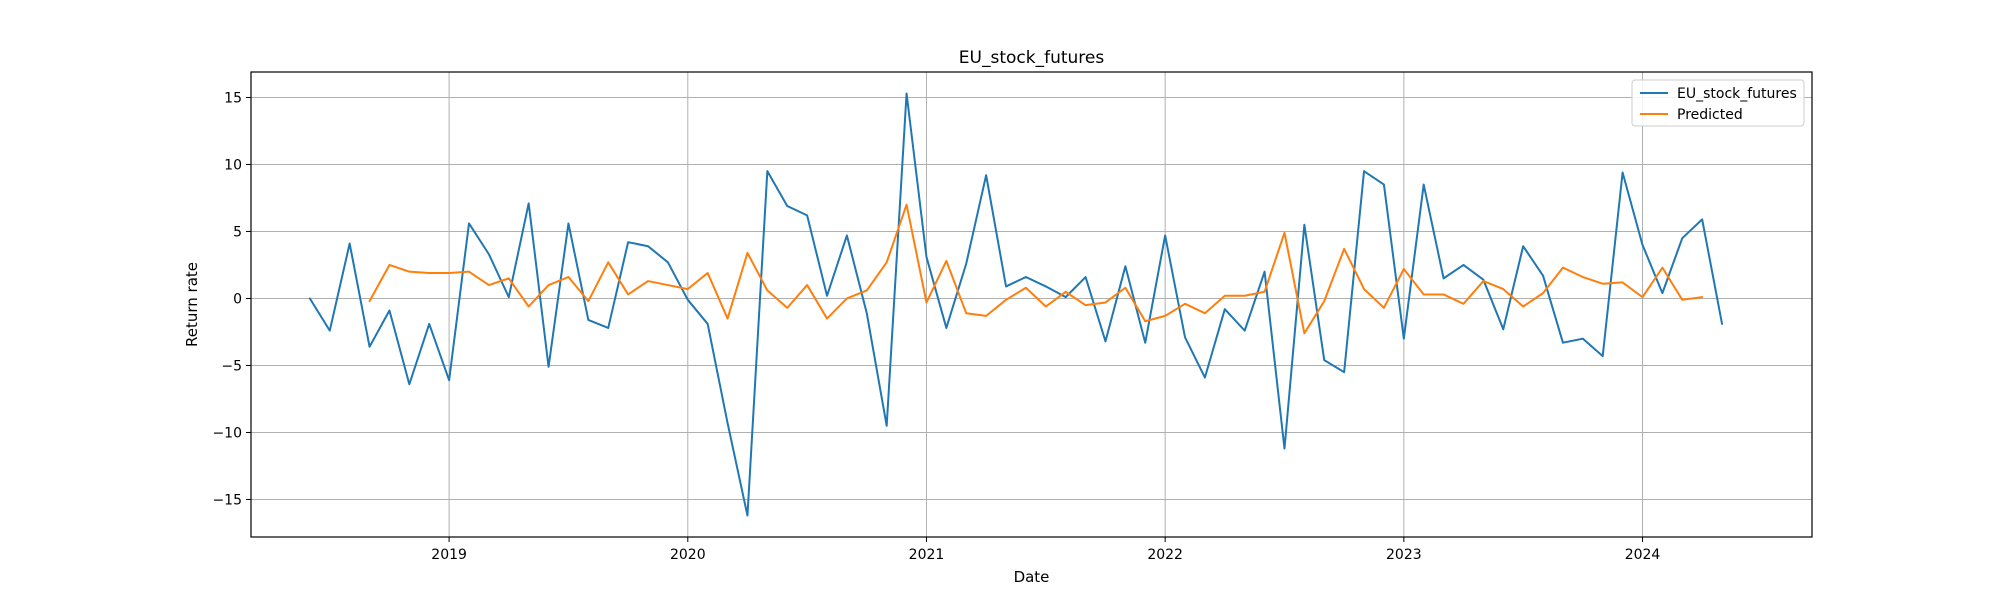  Describe the element at coordinates (927, 555) in the screenshot. I see `x-tick-label: 2021` at that location.